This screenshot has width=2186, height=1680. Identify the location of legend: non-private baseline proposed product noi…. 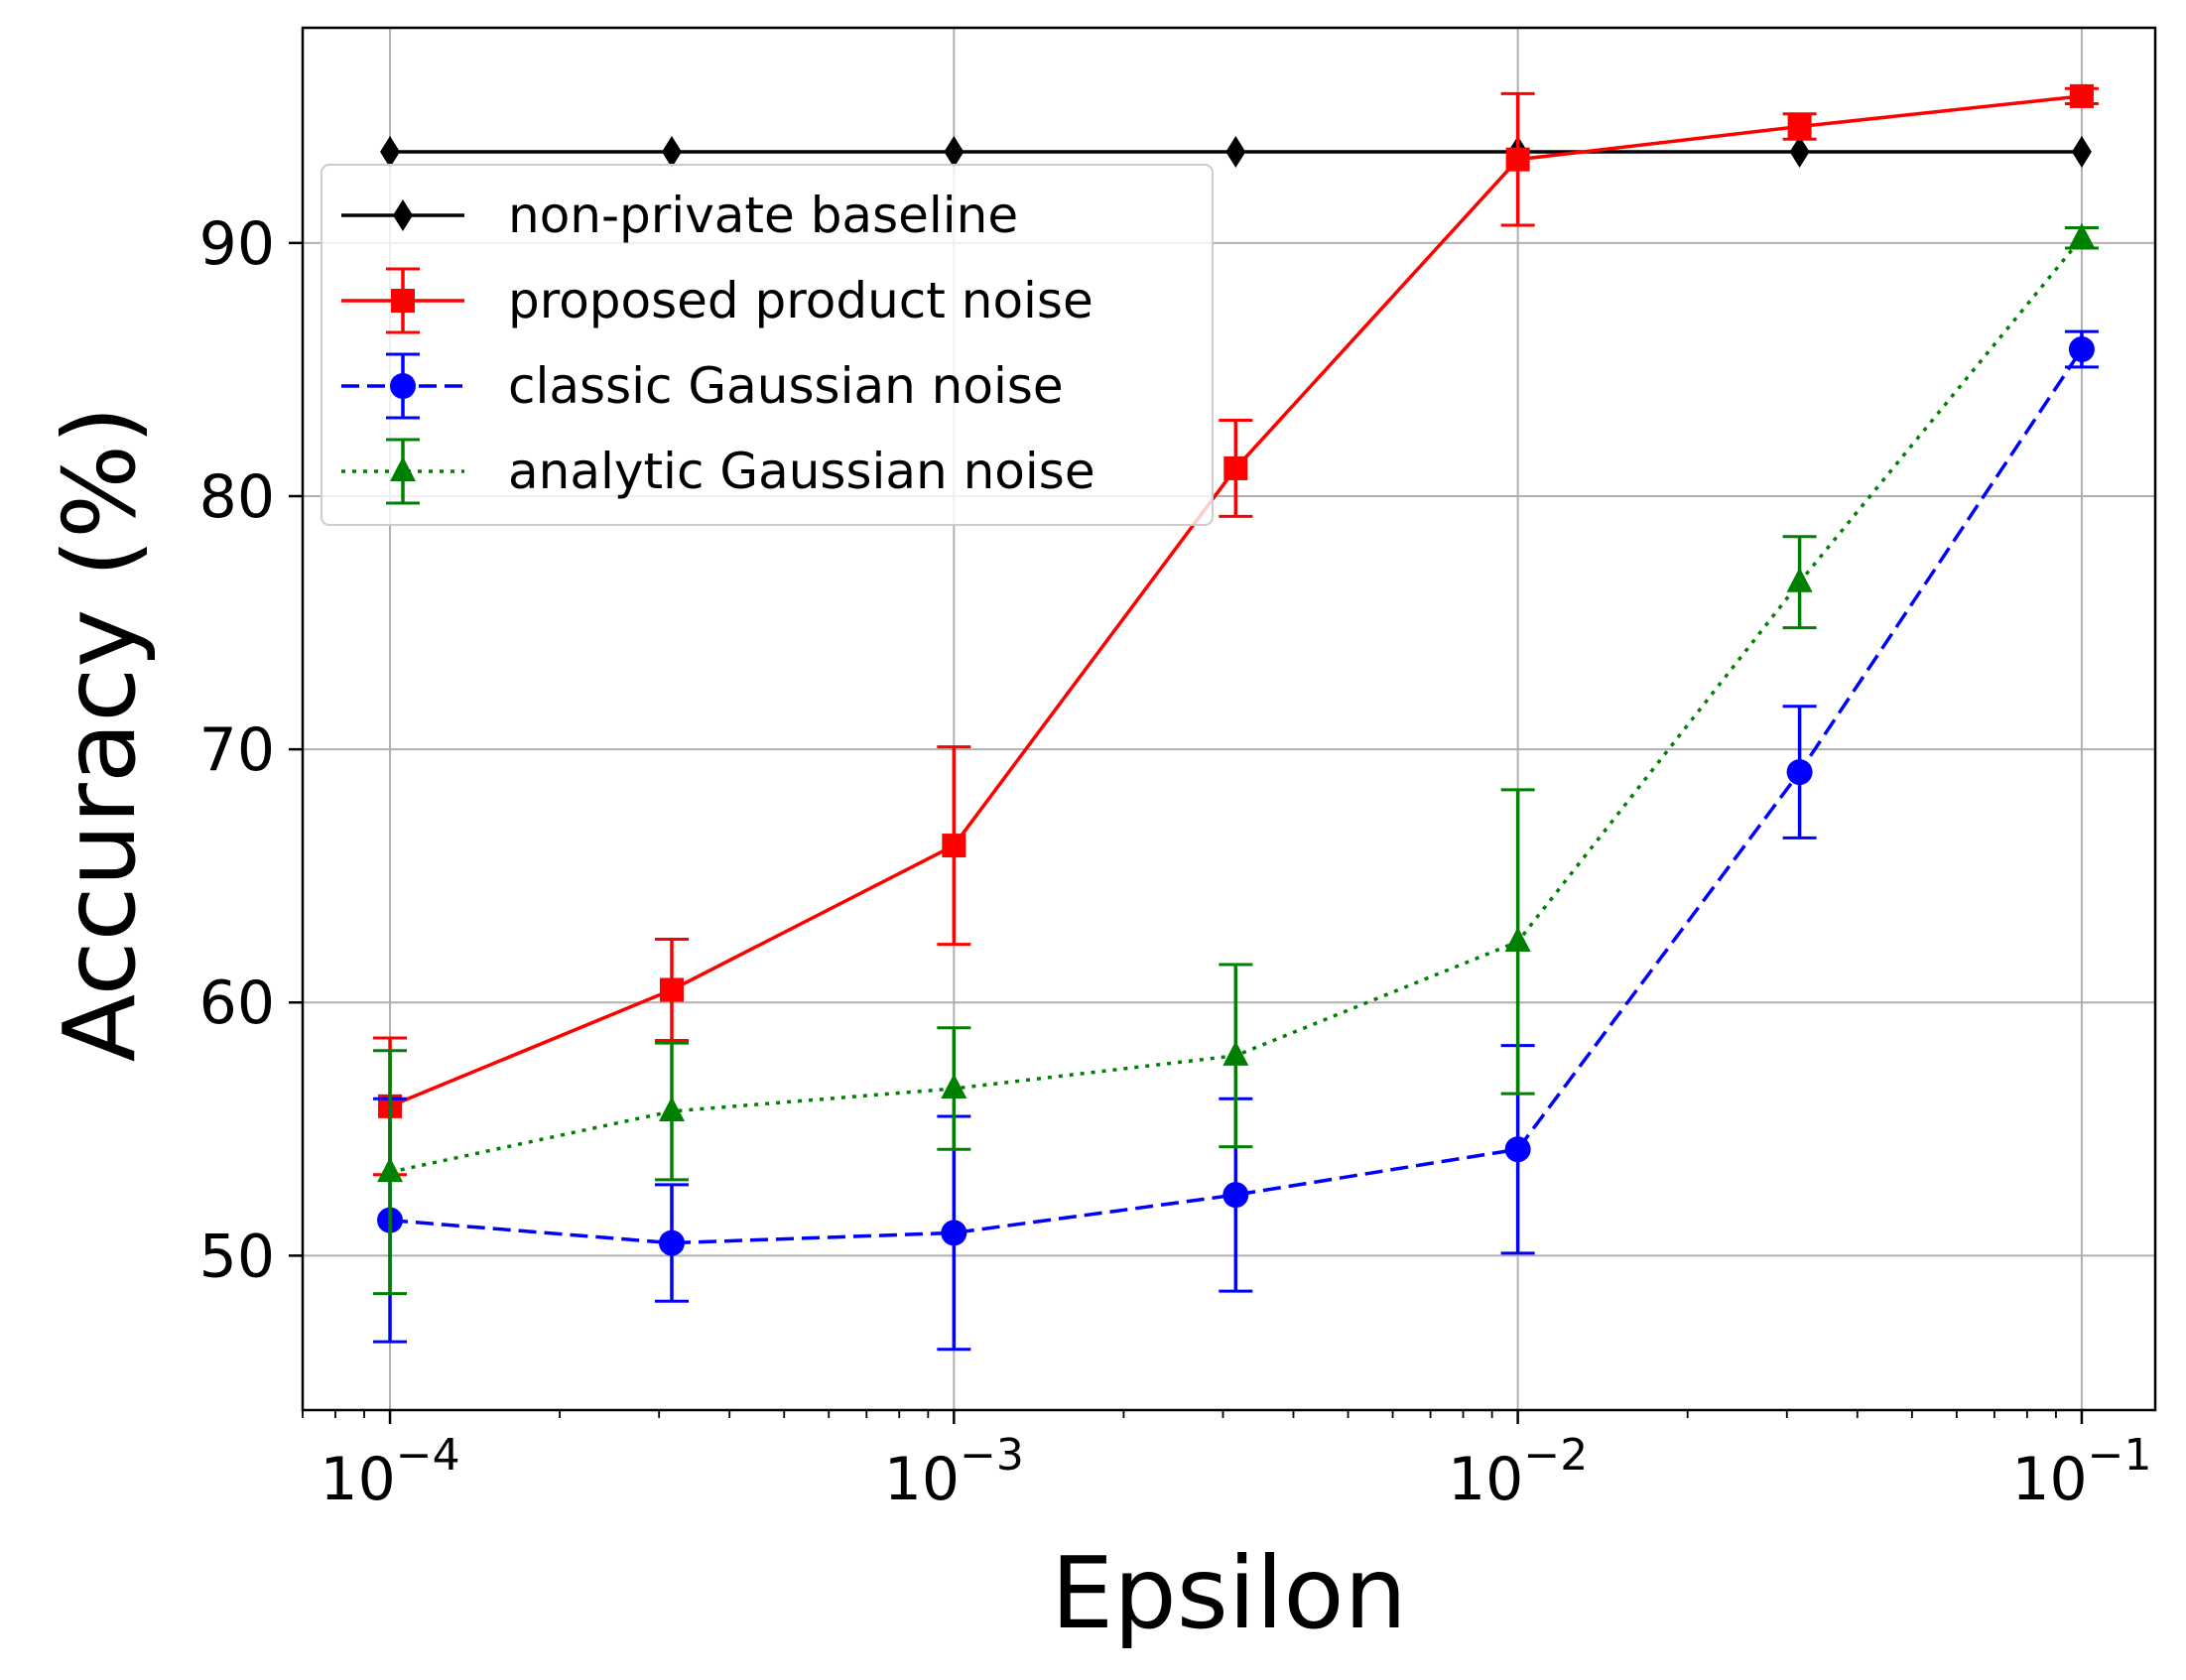
(767, 345).